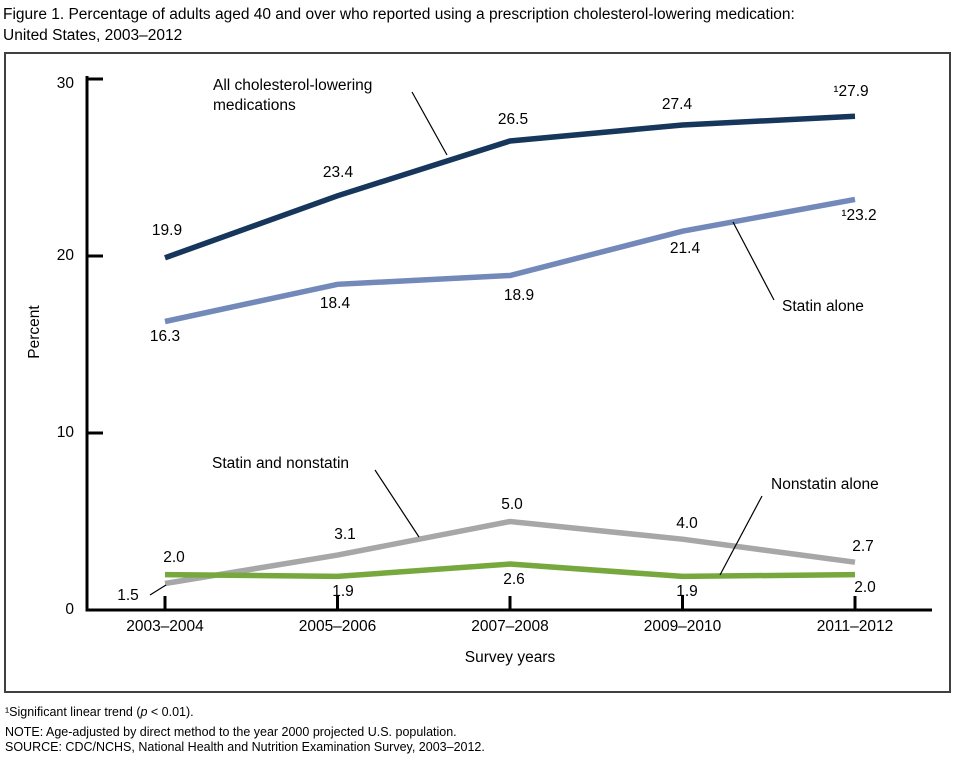  What do you see at coordinates (687, 523) in the screenshot?
I see `value-label: 4.0` at bounding box center [687, 523].